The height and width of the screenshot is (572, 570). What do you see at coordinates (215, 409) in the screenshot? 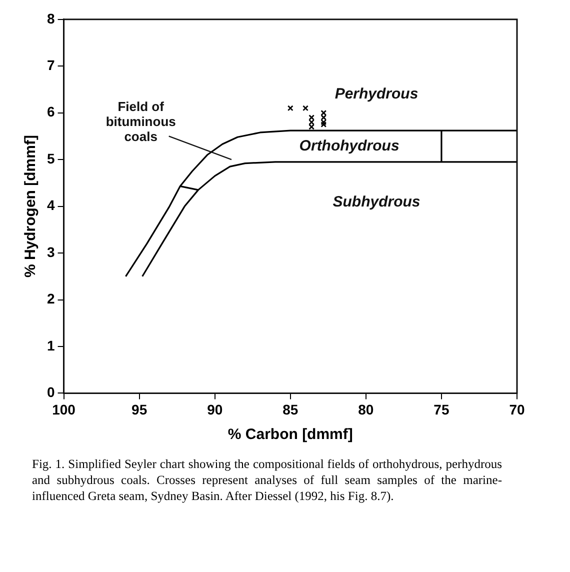
I see `x-tick-label: 90` at bounding box center [215, 409].